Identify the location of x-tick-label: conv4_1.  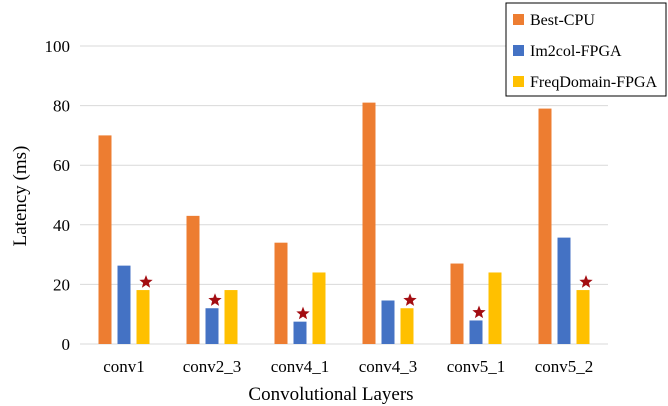
(300, 366).